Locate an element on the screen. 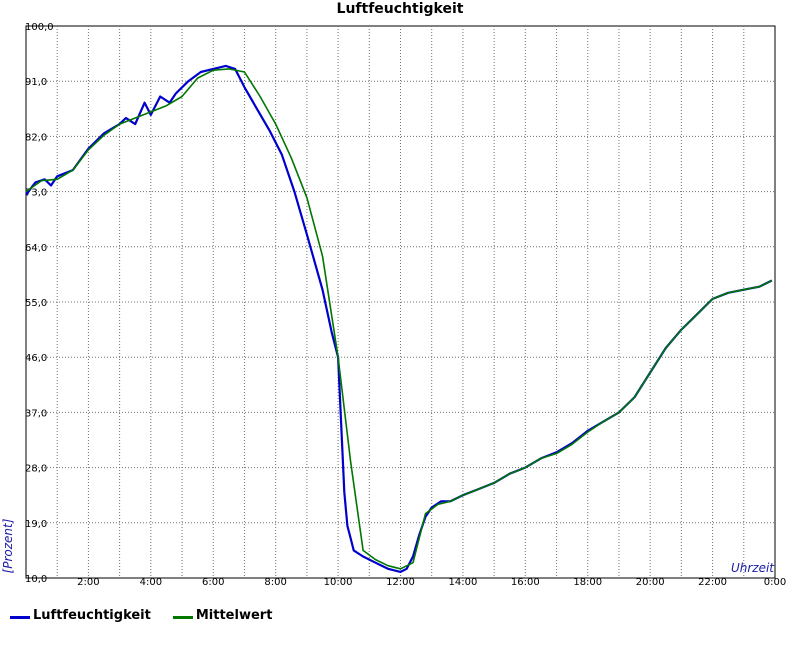 The image size is (800, 650). y-tick-label: 28,0 is located at coordinates (36, 469).